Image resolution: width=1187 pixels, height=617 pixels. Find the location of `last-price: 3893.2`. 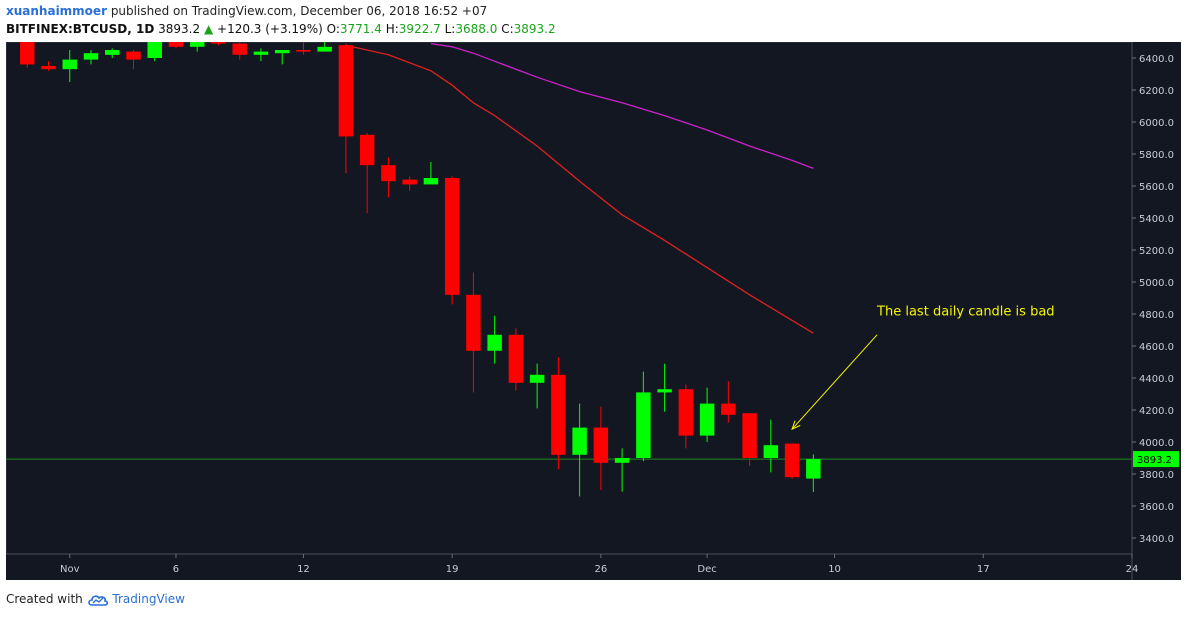

last-price: 3893.2 is located at coordinates (179, 29).